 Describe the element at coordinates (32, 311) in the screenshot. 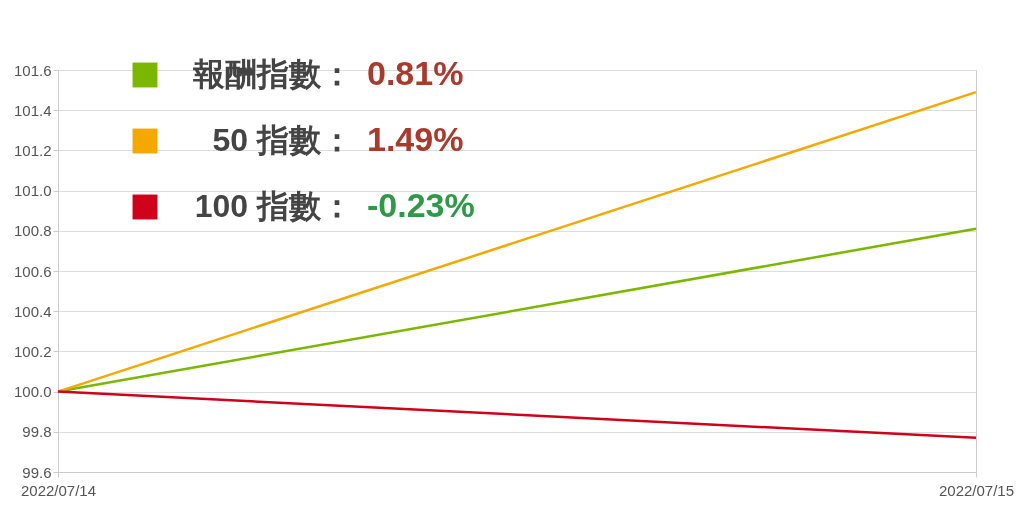

I see `y-tick-label: 100.4` at that location.